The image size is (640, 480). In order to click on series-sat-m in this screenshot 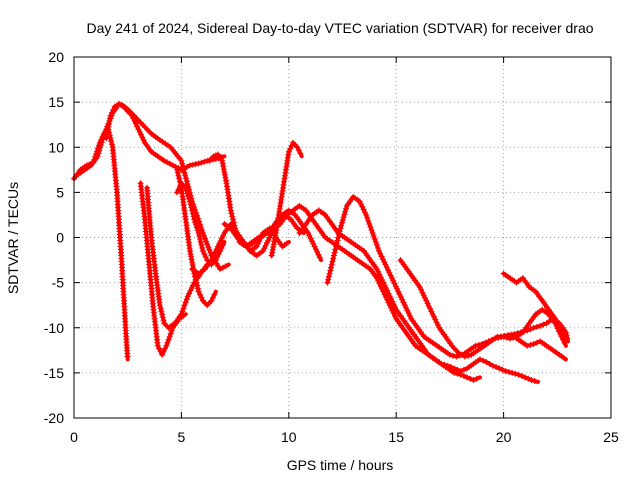, I will do `click(418, 295)`.